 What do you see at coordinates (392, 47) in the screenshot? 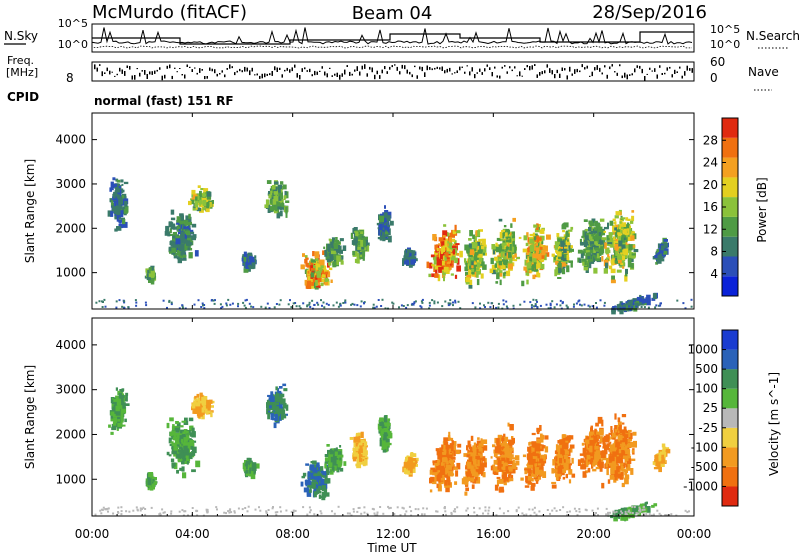
I see `nsearch-trace` at bounding box center [392, 47].